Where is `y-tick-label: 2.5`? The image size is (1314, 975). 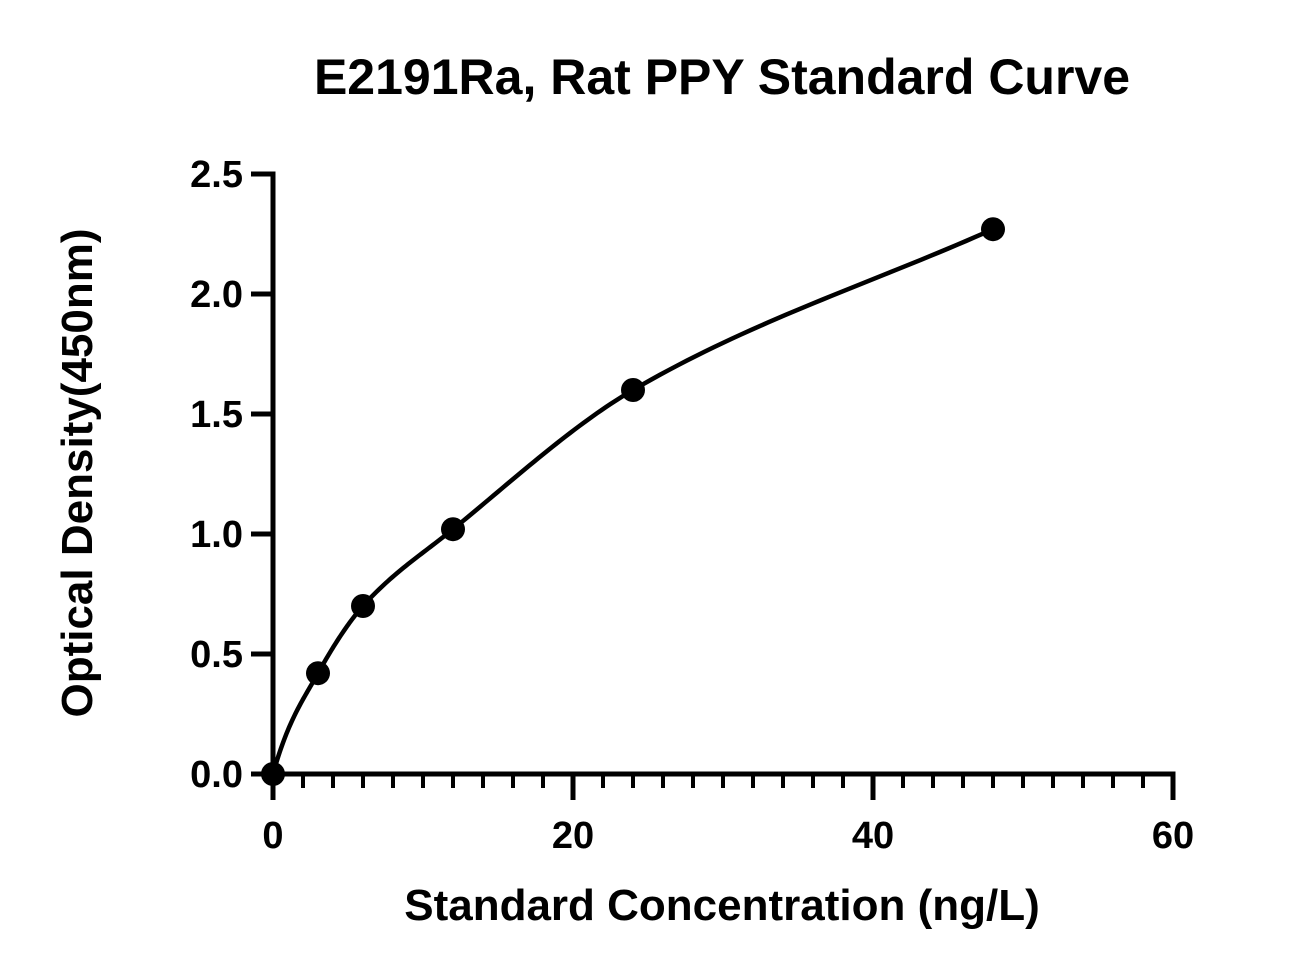 y-tick-label: 2.5 is located at coordinates (216, 175).